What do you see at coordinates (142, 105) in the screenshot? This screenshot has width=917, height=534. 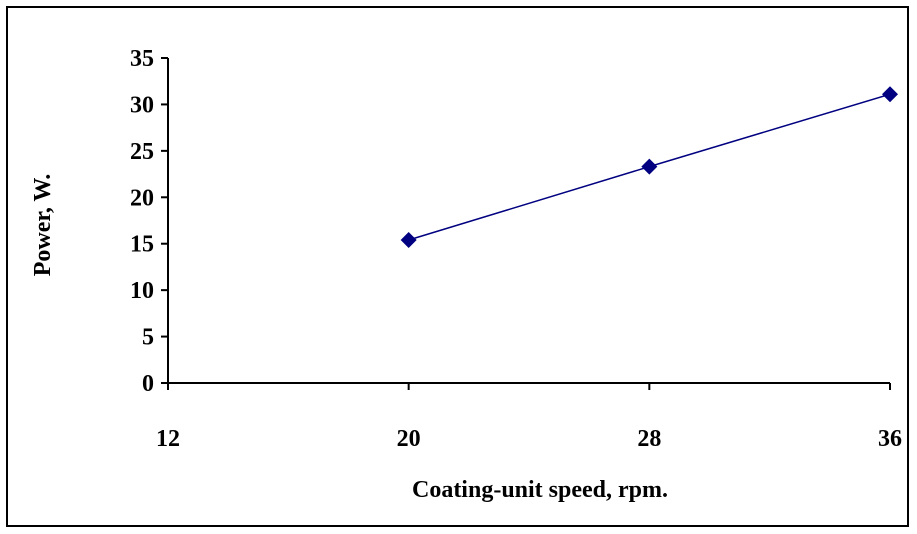 I see `y-tick-label: 30` at bounding box center [142, 105].